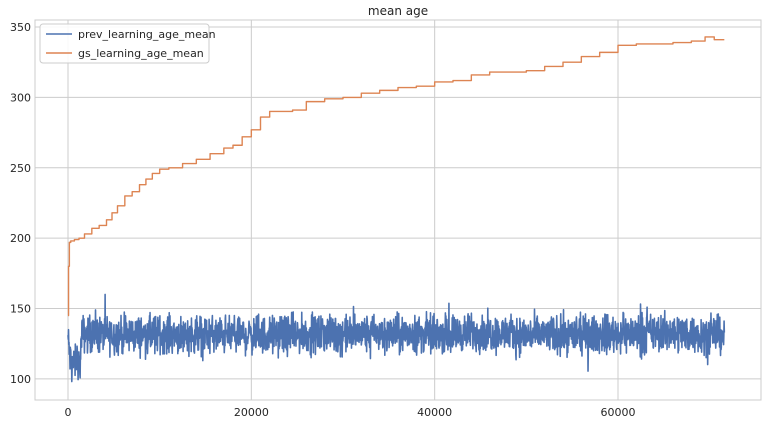 This screenshot has height=428, width=767. What do you see at coordinates (20, 309) in the screenshot?
I see `y-tick-label: 150` at bounding box center [20, 309].